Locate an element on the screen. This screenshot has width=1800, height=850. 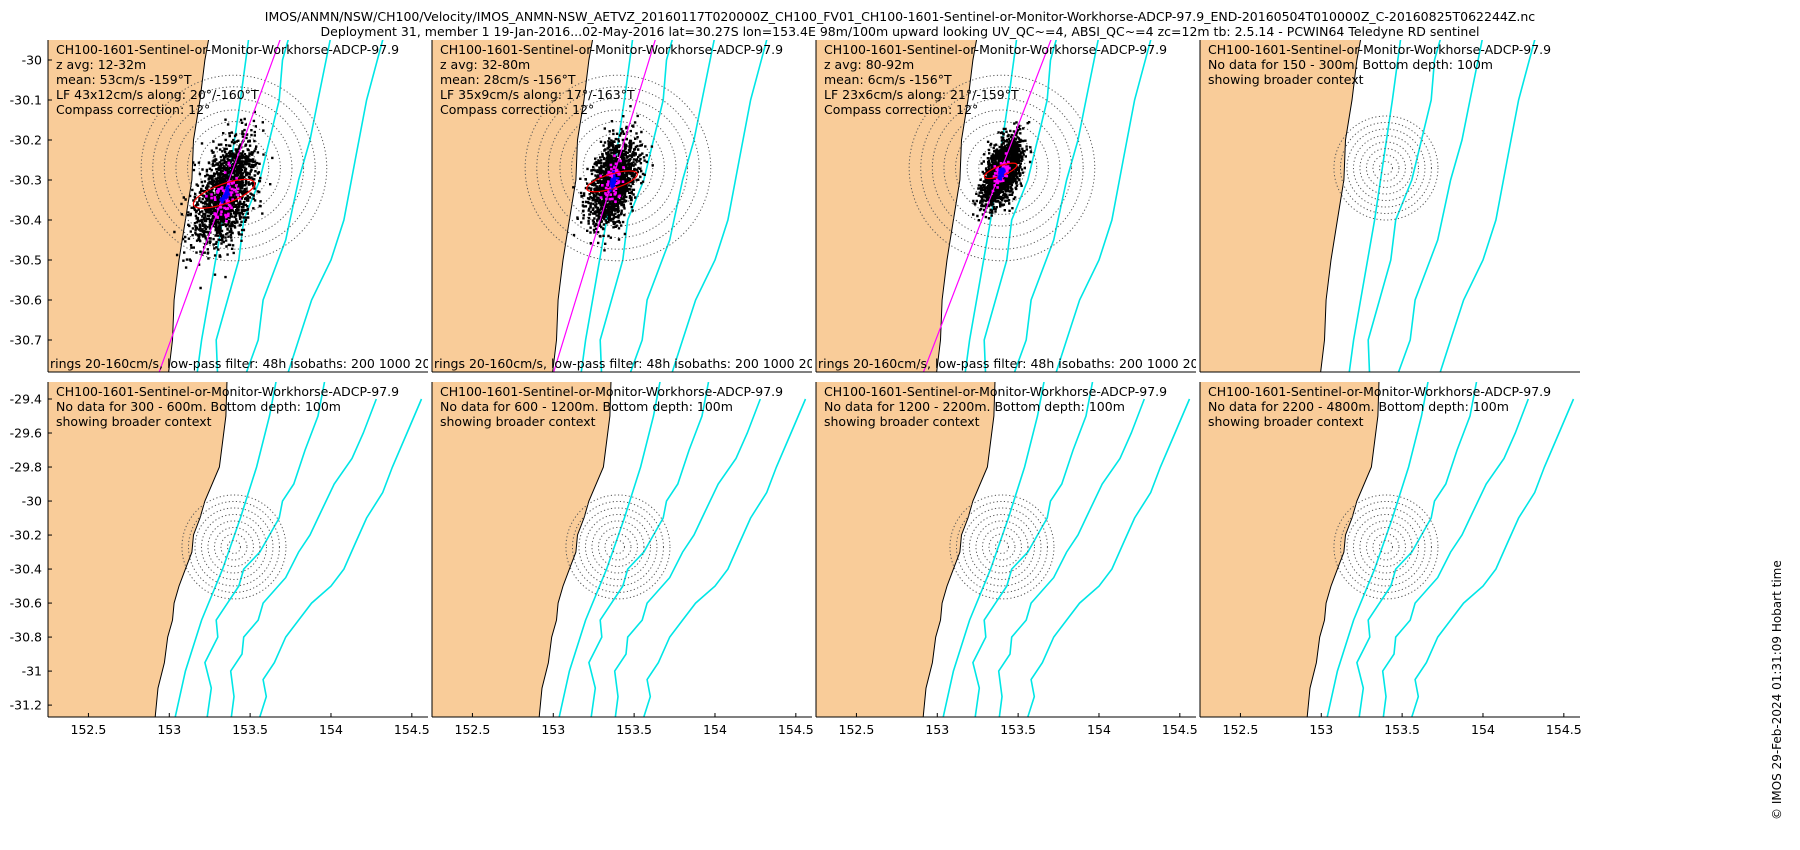
panel-annotation-line: z avg: 32-80m is located at coordinates (485, 64).